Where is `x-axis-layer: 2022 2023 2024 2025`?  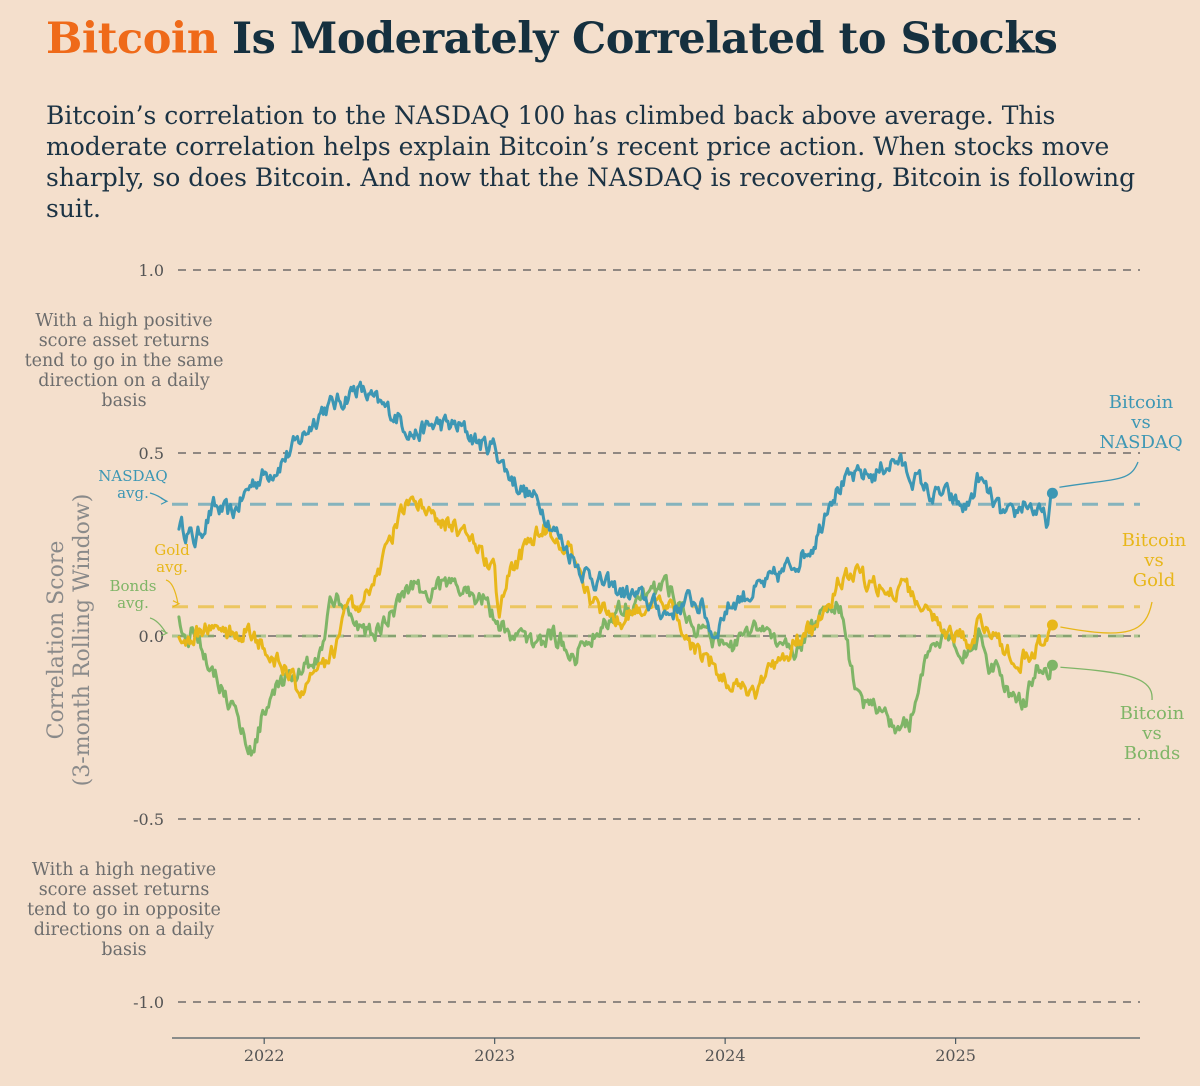
x-axis-layer: 2022 2023 2024 2025 is located at coordinates (656, 1051).